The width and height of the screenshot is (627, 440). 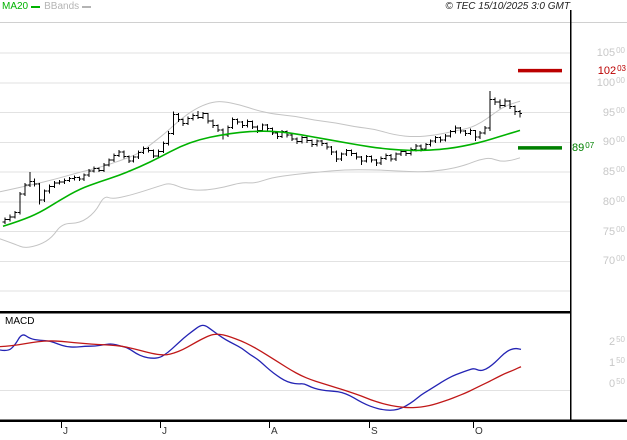 What do you see at coordinates (62, 6) in the screenshot?
I see `legend-bbands-label: BBands` at bounding box center [62, 6].